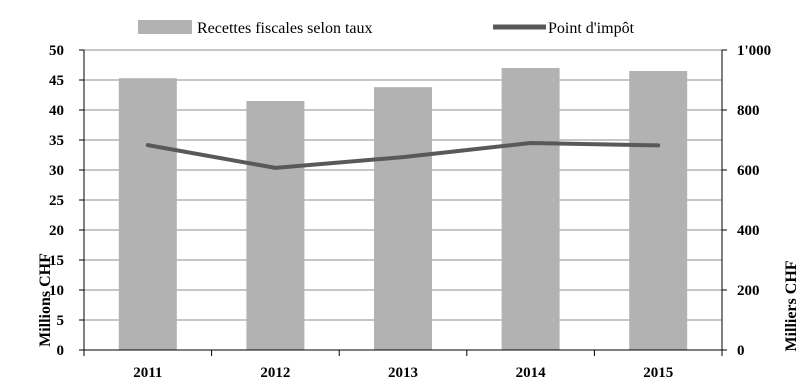  I want to click on left-axis-title: Millions CHF, so click(45, 300).